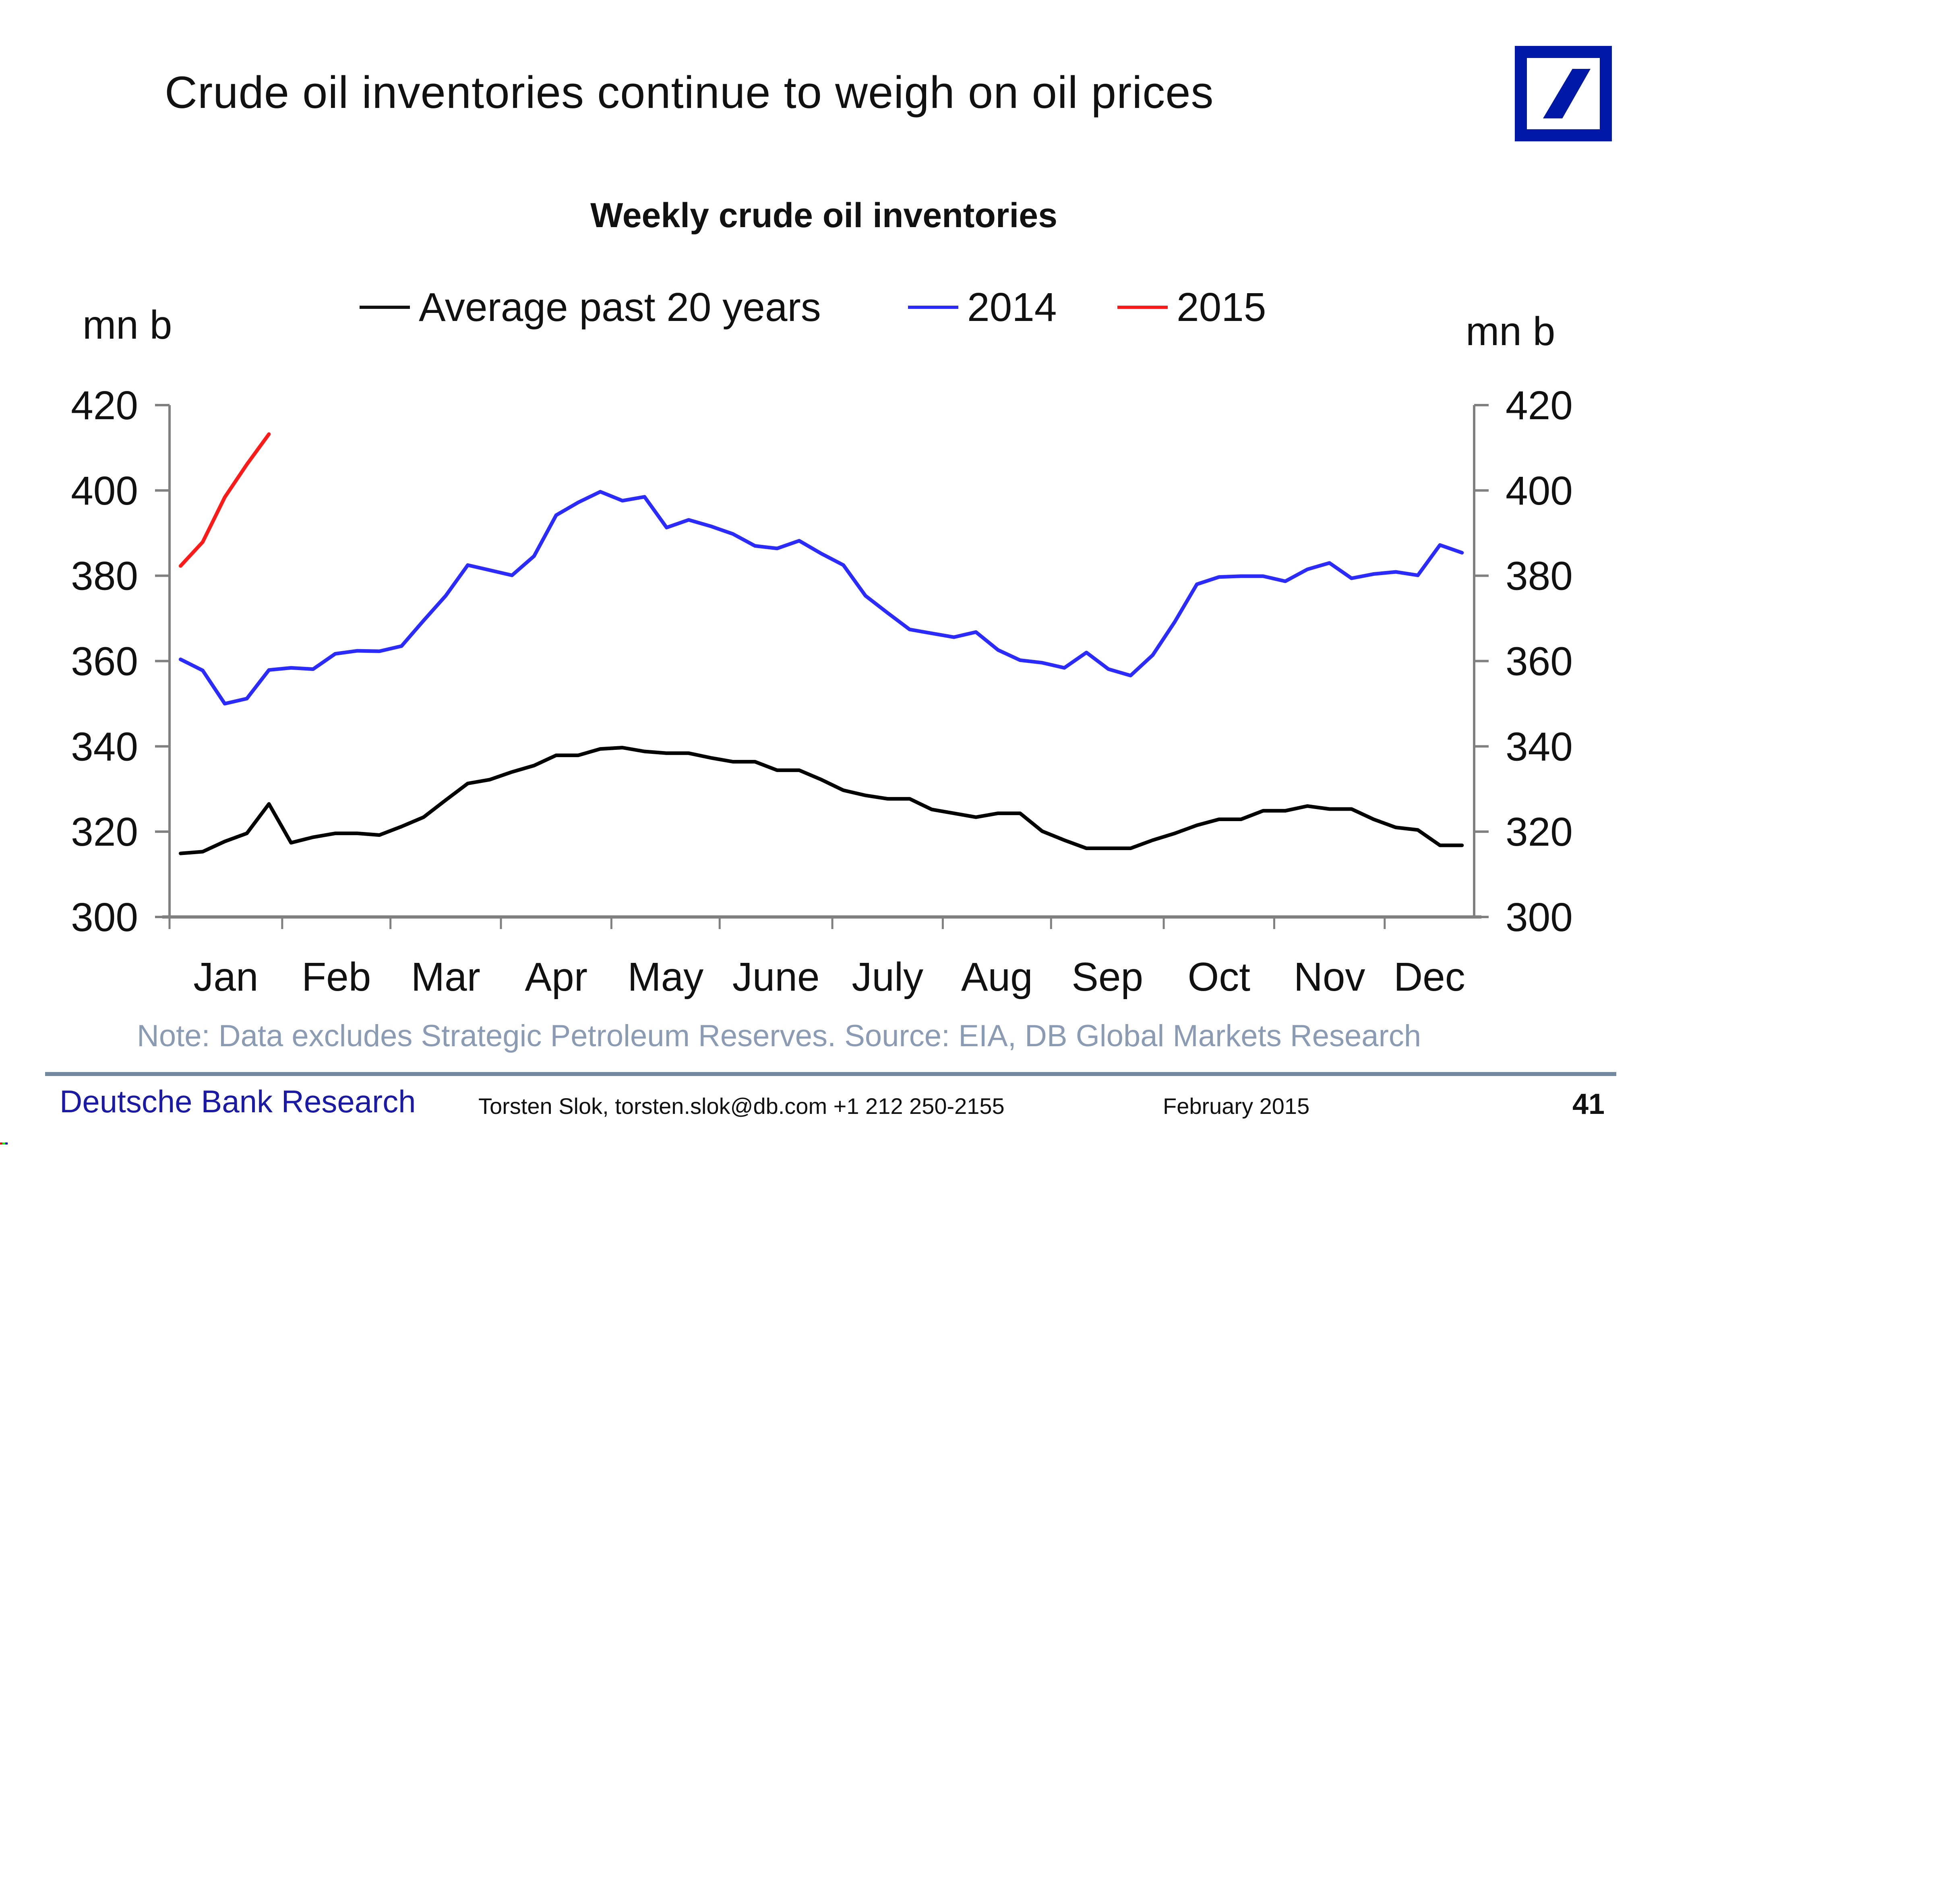  What do you see at coordinates (104, 490) in the screenshot?
I see `left-y-tick-label: 400` at bounding box center [104, 490].